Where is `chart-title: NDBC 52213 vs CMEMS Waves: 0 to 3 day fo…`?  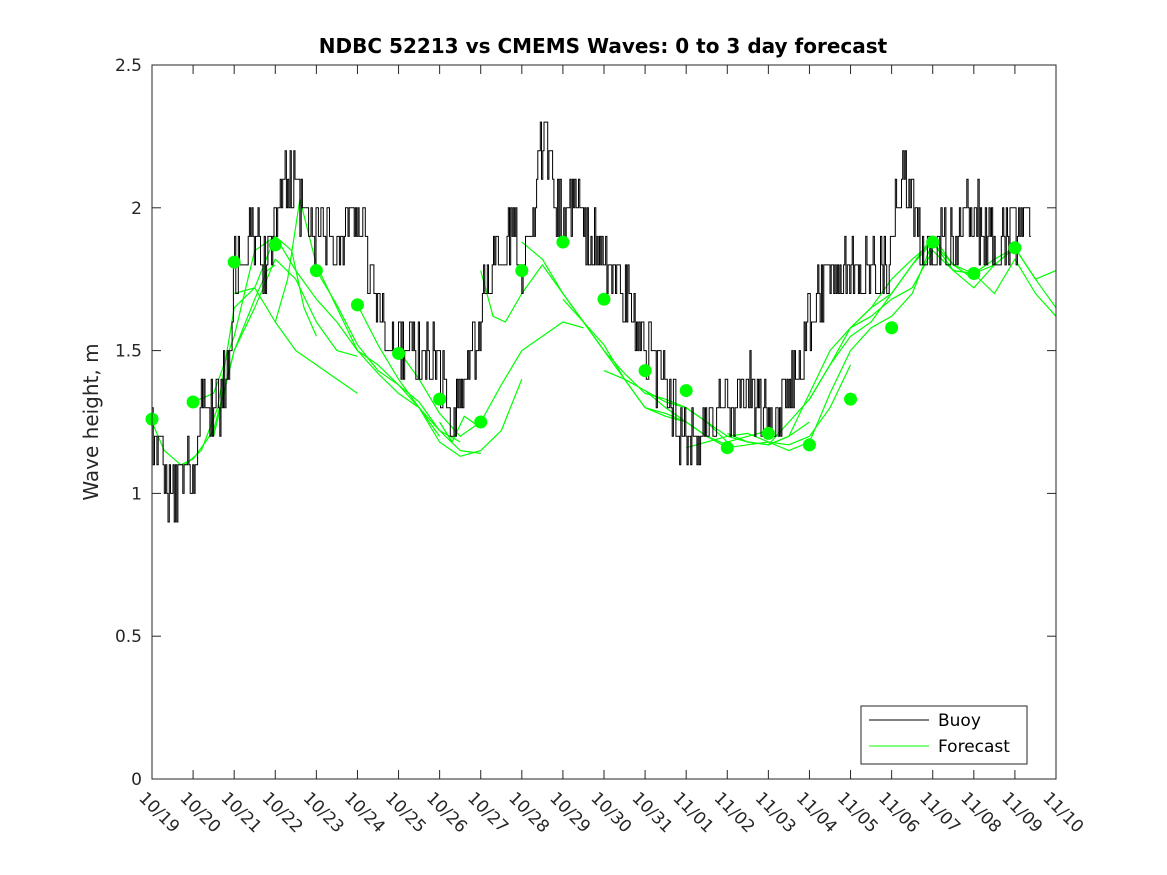 chart-title: NDBC 52213 vs CMEMS Waves: 0 to 3 day fo… is located at coordinates (603, 46).